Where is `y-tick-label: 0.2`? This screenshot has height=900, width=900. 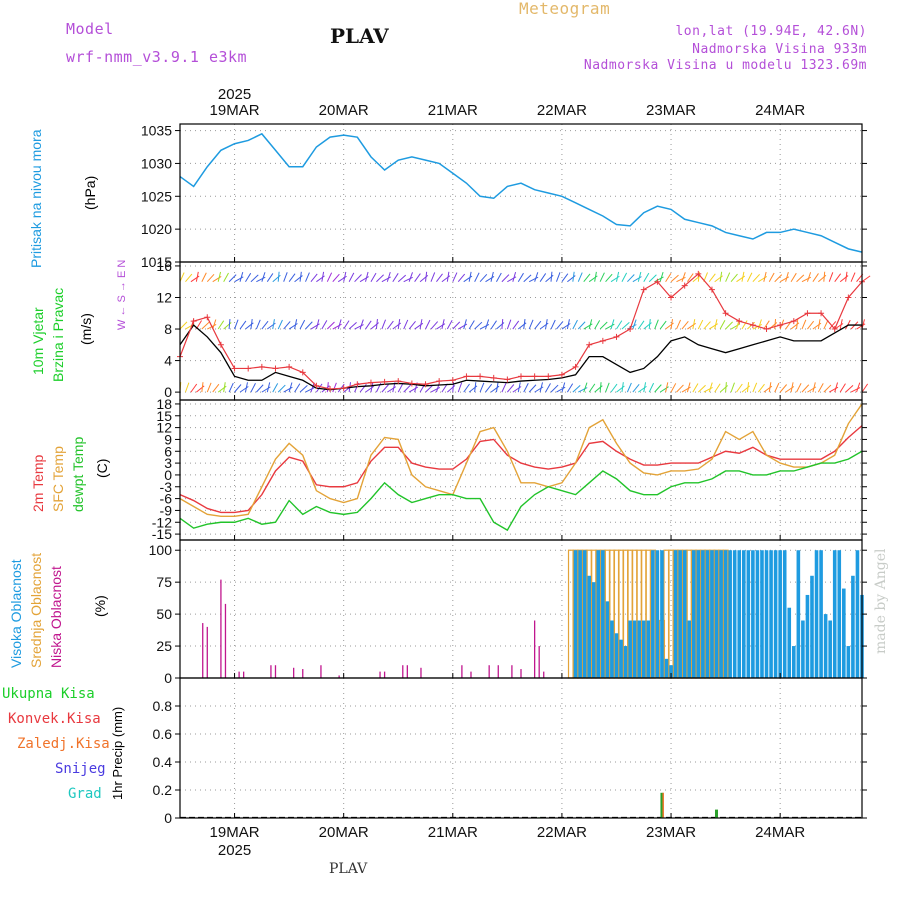 y-tick-label: 0.2 is located at coordinates (163, 790).